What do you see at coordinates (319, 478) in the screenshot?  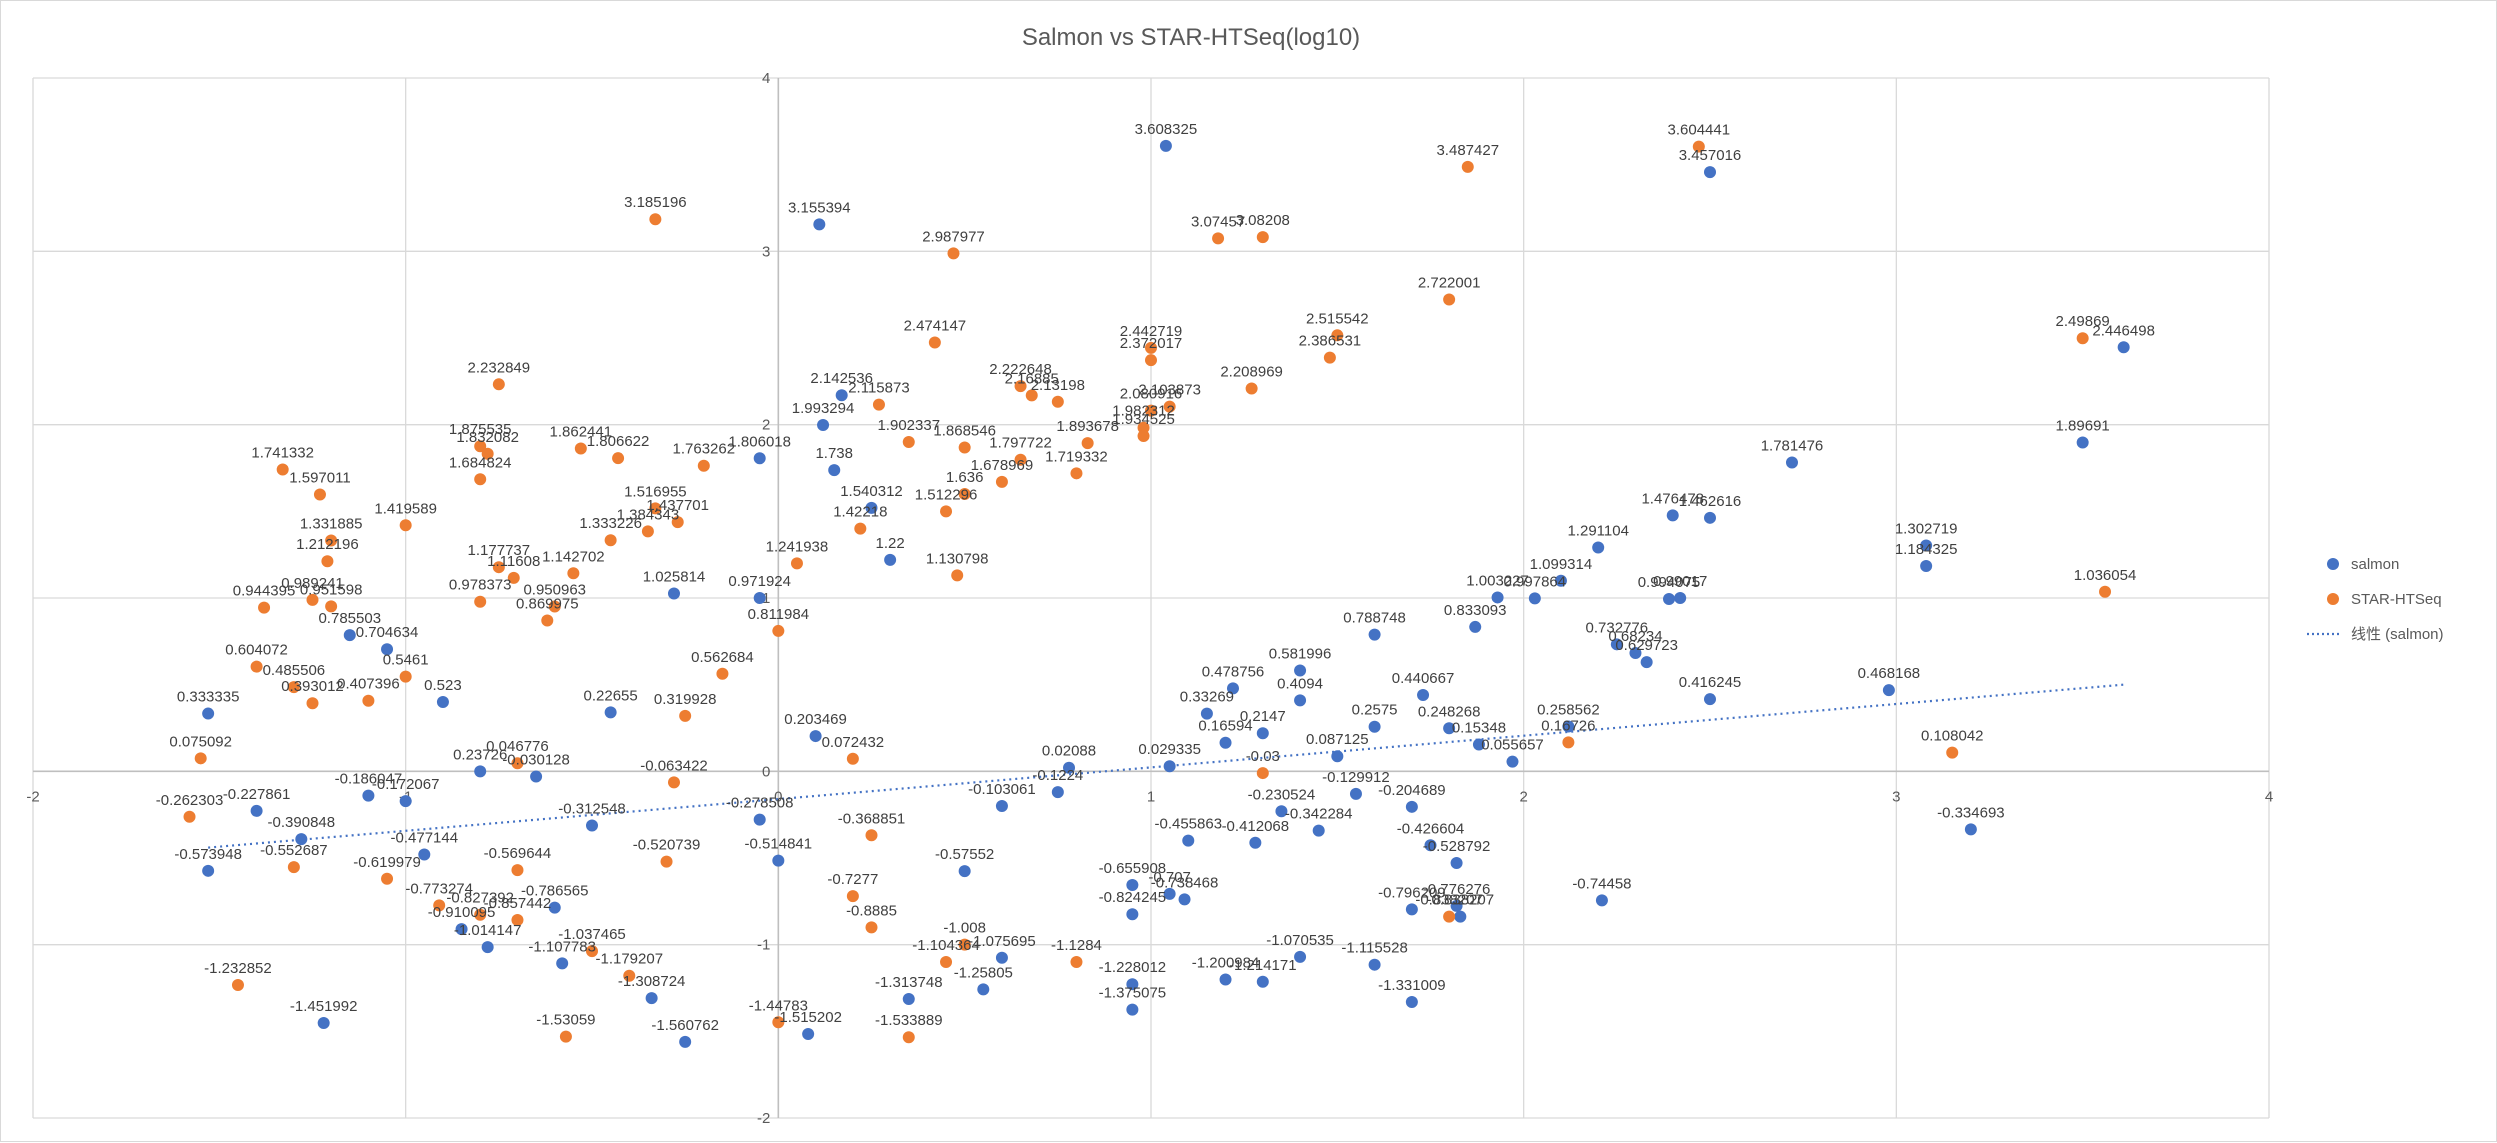 I see `star-htseq-data-label: 1.597011` at bounding box center [319, 478].